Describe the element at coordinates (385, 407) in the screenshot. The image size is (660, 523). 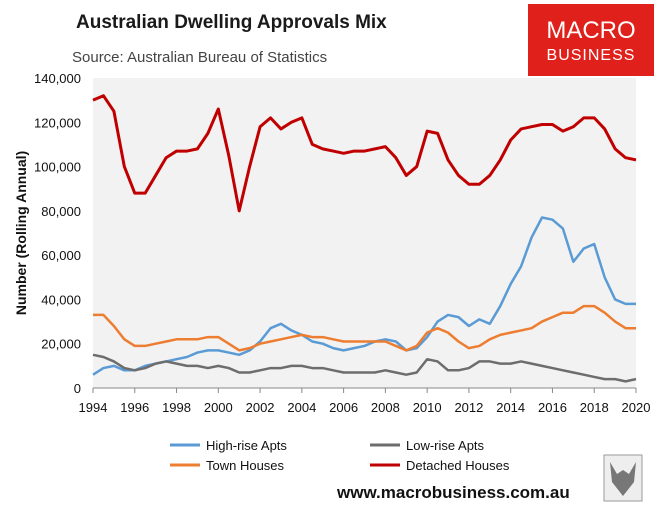
I see `x-tick-label: 2008` at that location.